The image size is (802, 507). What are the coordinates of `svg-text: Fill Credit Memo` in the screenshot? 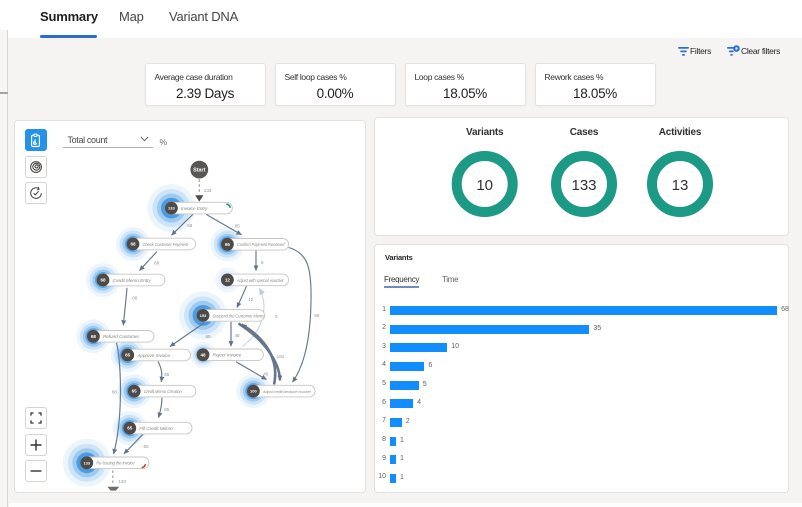 It's located at (156, 429).